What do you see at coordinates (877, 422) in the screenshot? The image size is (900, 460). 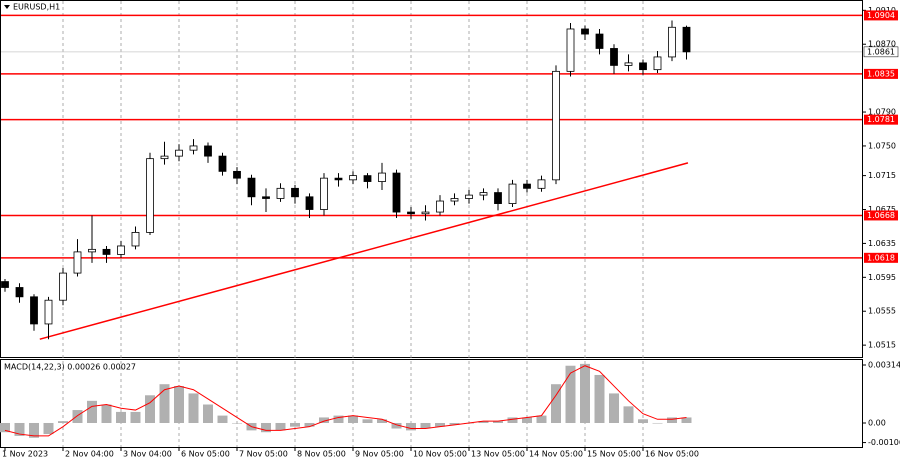 I see `y-tick-label: 0.00` at bounding box center [877, 422].